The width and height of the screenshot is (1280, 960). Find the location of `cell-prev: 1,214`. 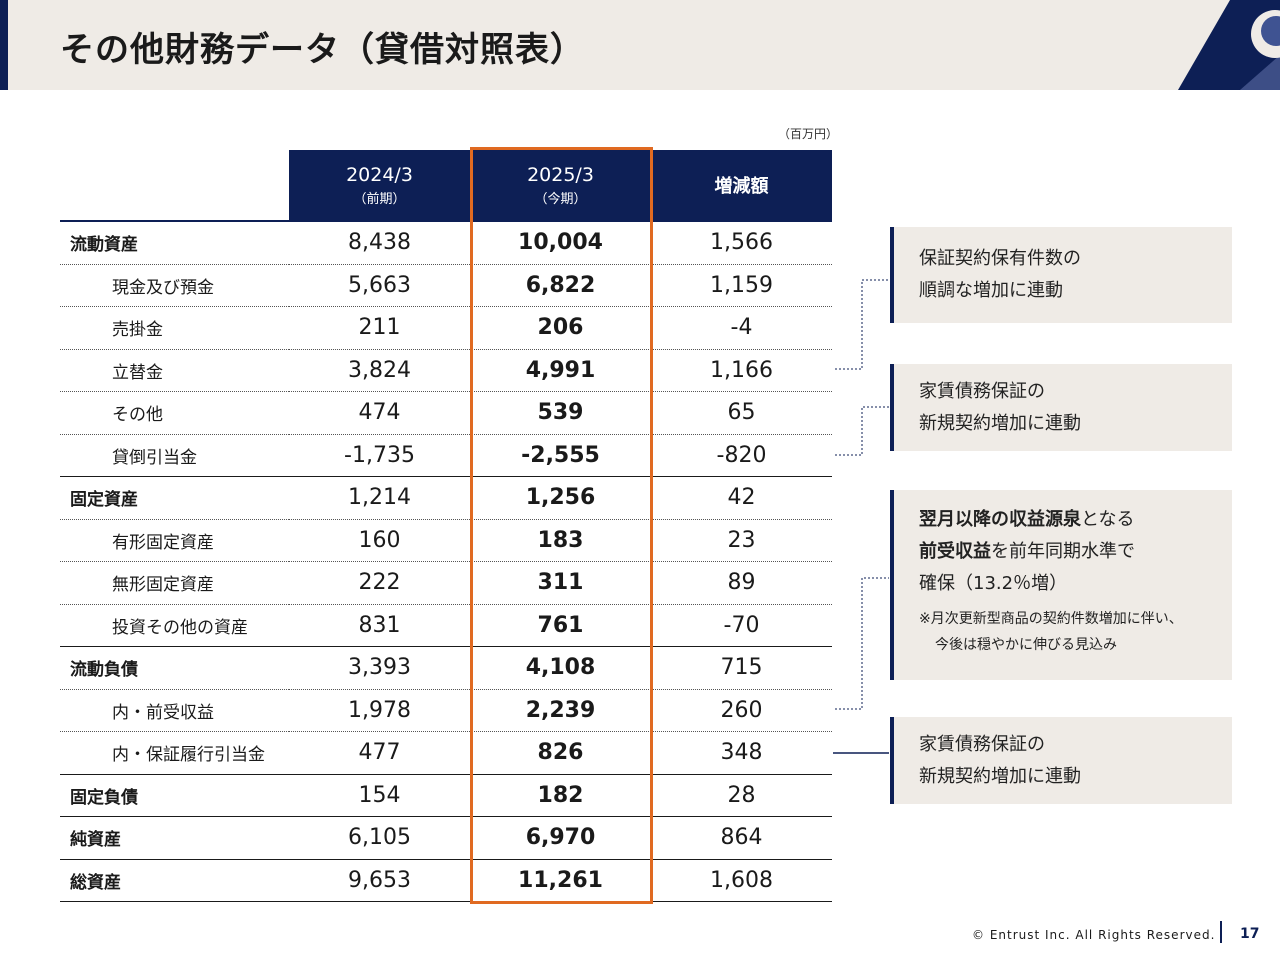

cell-prev: 1,214 is located at coordinates (379, 498).